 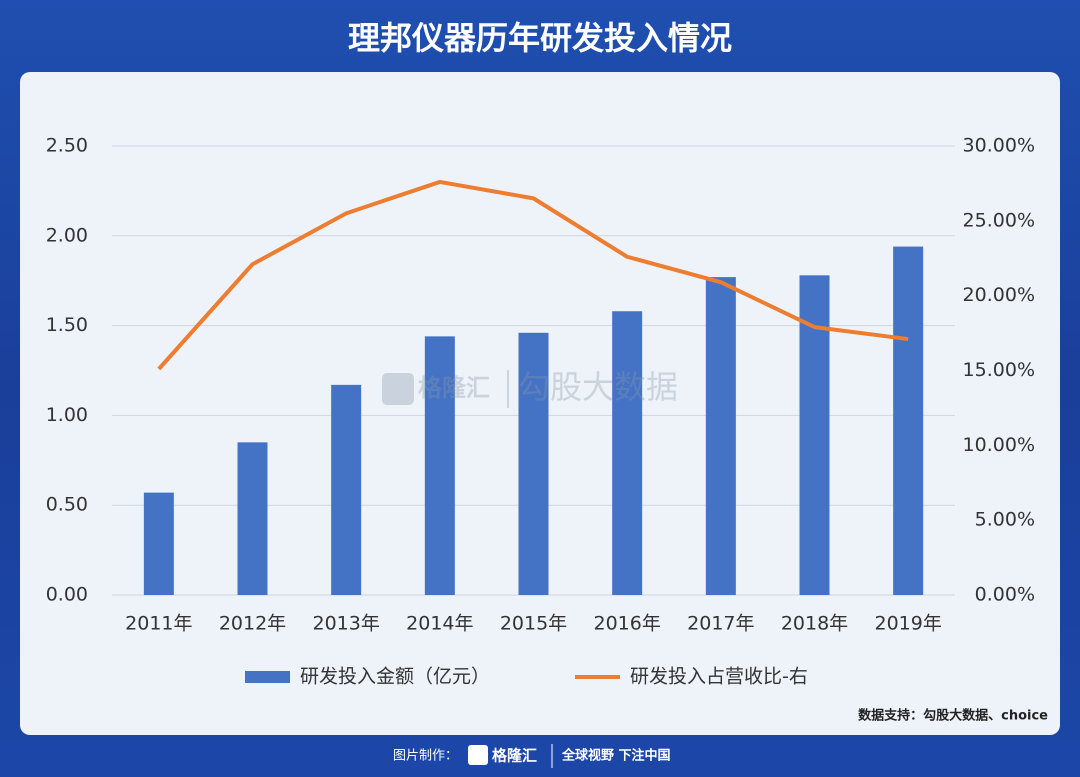 I want to click on legend-label: 研发投入金额（亿元）, so click(x=395, y=677).